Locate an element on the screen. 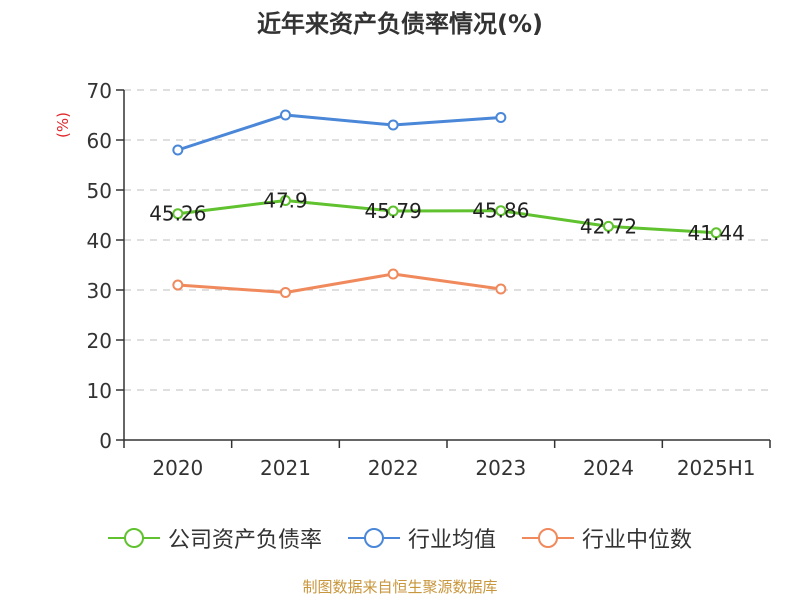 The height and width of the screenshot is (600, 800). legend-label: 行业中位数 is located at coordinates (637, 540).